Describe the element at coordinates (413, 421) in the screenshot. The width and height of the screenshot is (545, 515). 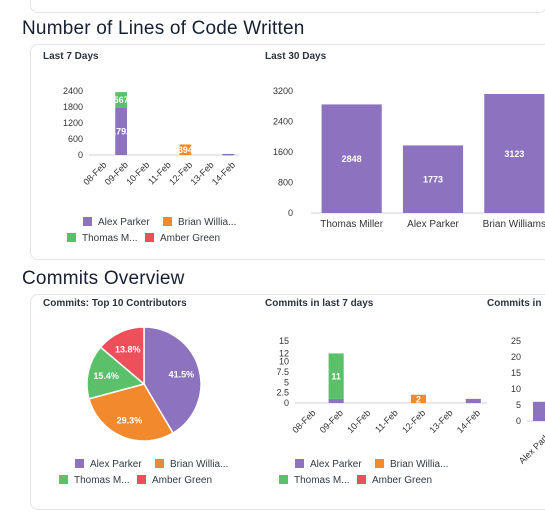
I see `x-tick-label: 12-Feb` at that location.